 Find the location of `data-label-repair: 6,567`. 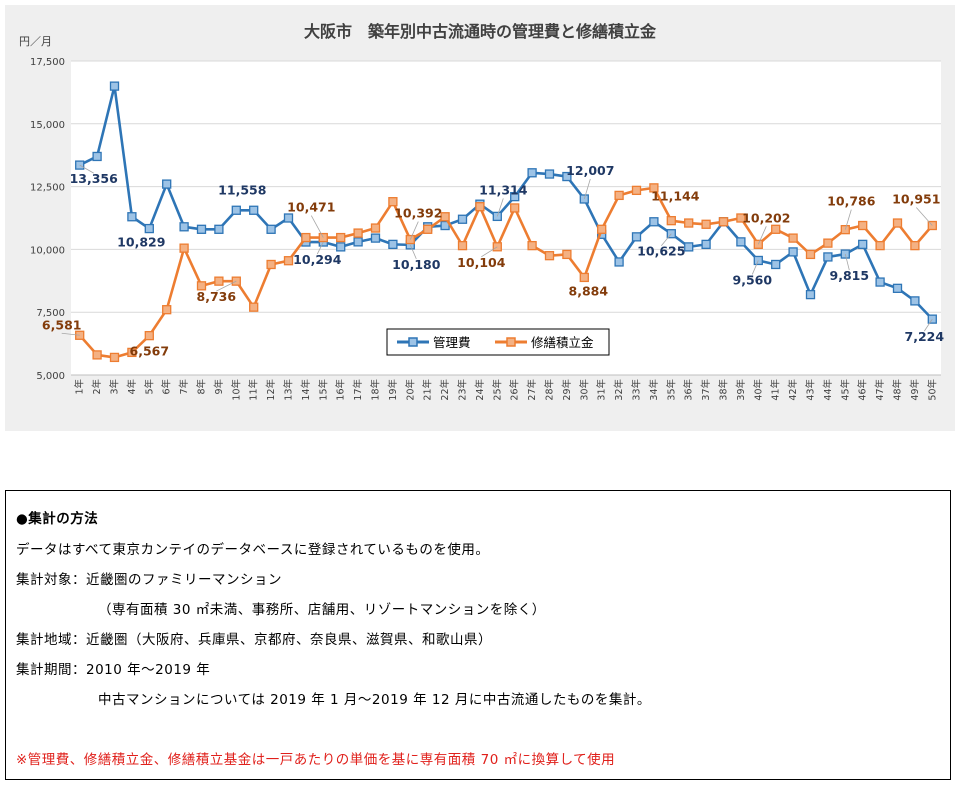

data-label-repair: 6,567 is located at coordinates (150, 351).